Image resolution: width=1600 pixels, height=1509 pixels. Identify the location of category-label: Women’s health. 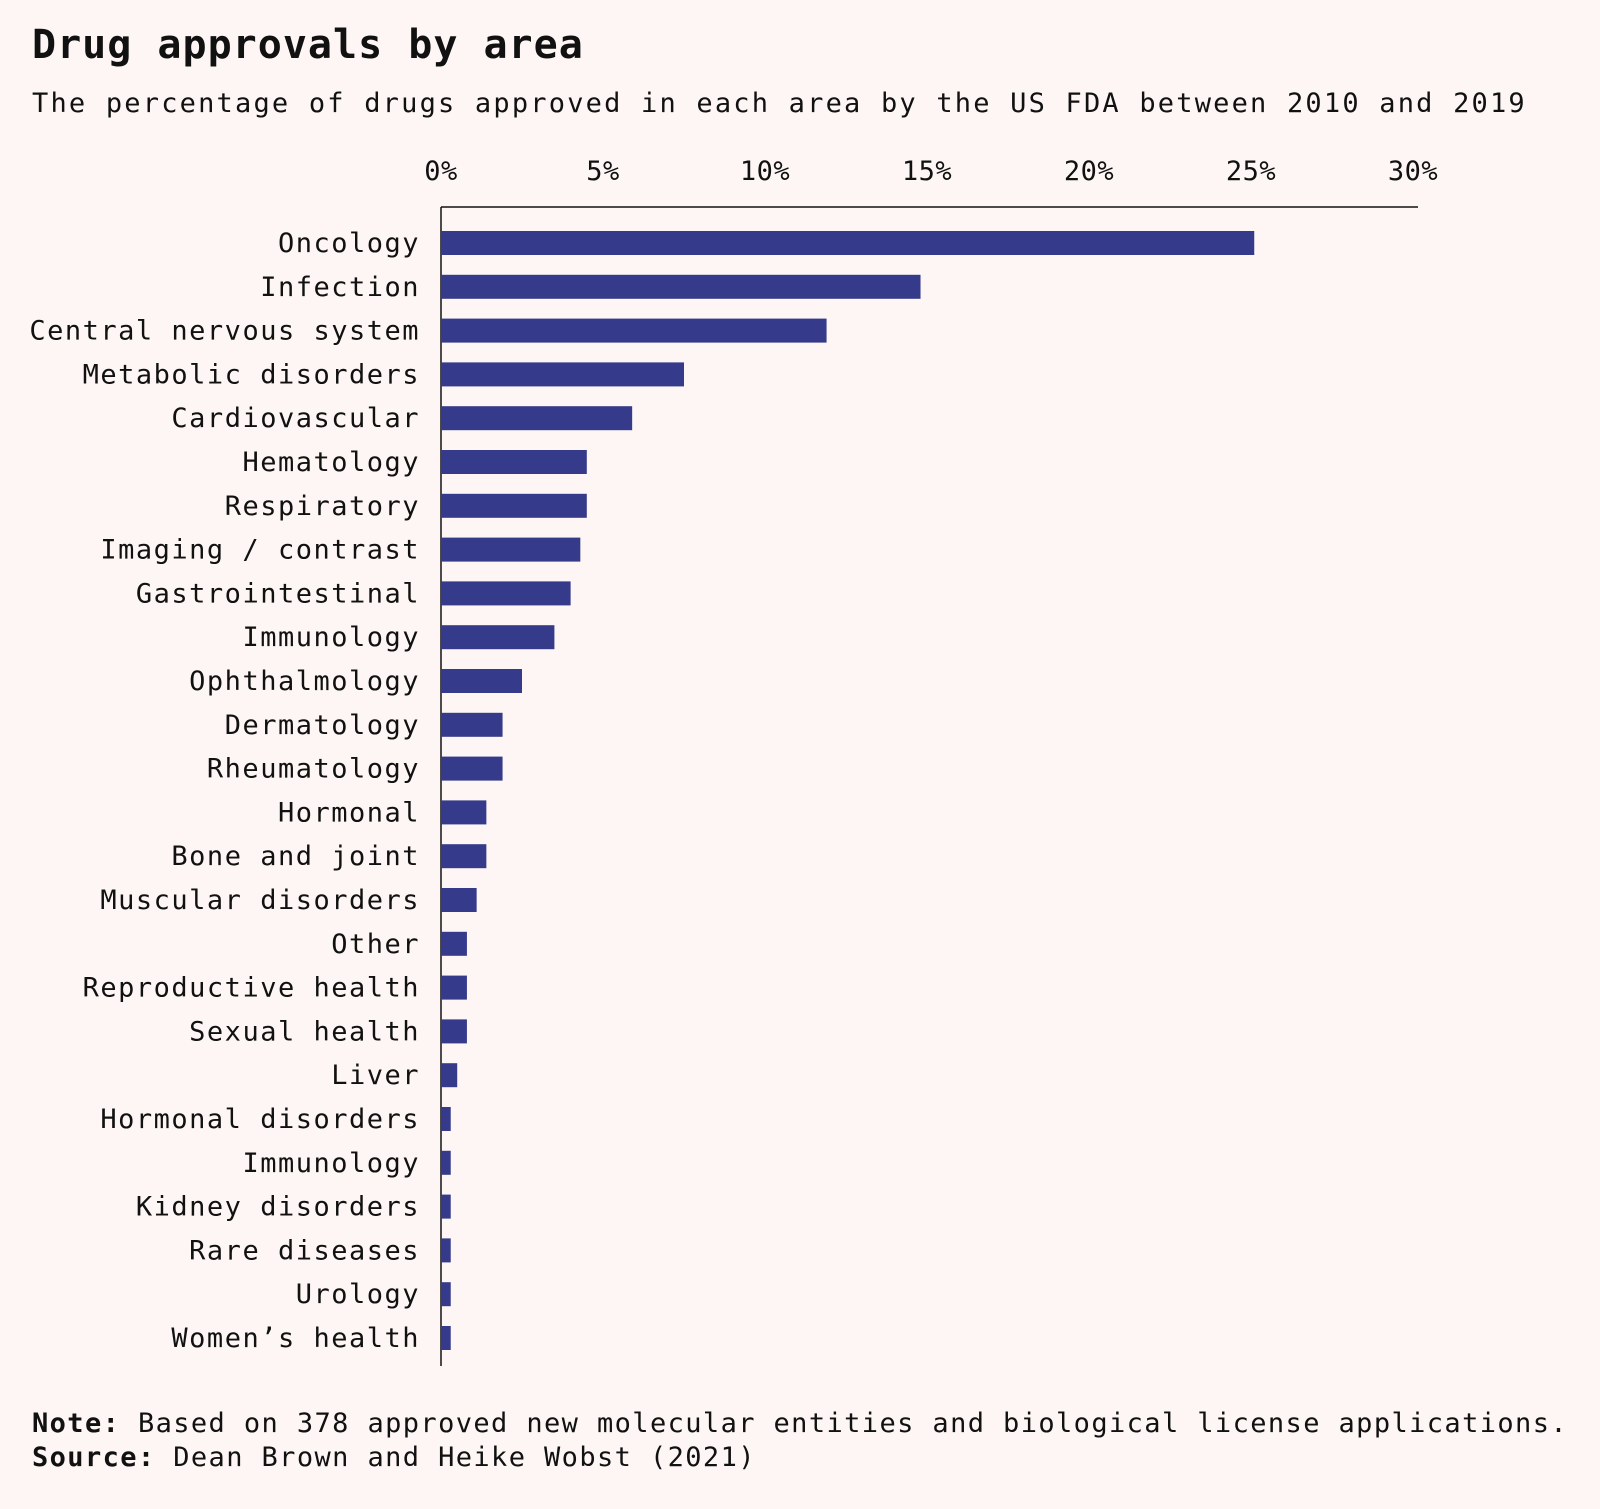
(295, 1338).